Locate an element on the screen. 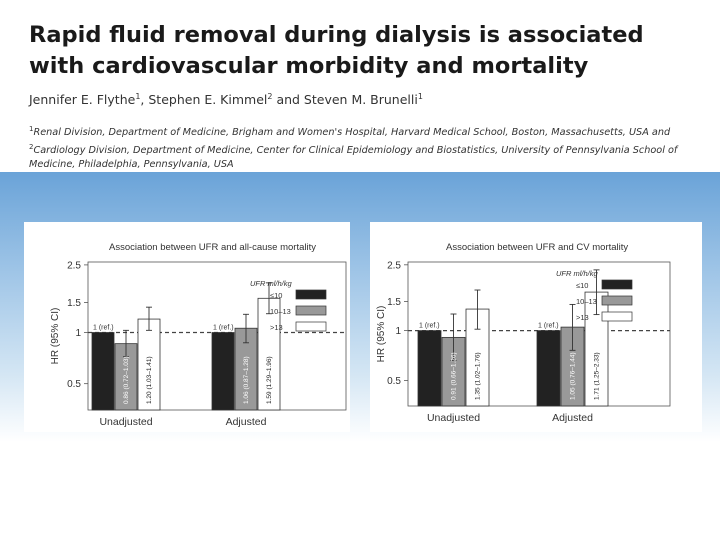 The width and height of the screenshot is (720, 540). data-label: 0.91 (0.66–1.26) is located at coordinates (454, 376).